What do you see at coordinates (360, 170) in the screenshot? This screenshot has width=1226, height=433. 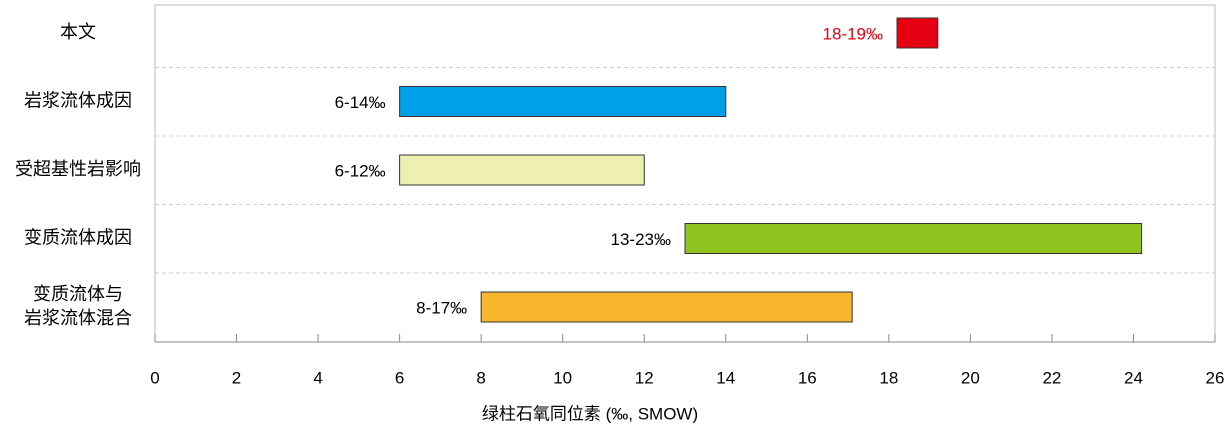 I see `value-label: 6-12‰` at bounding box center [360, 170].